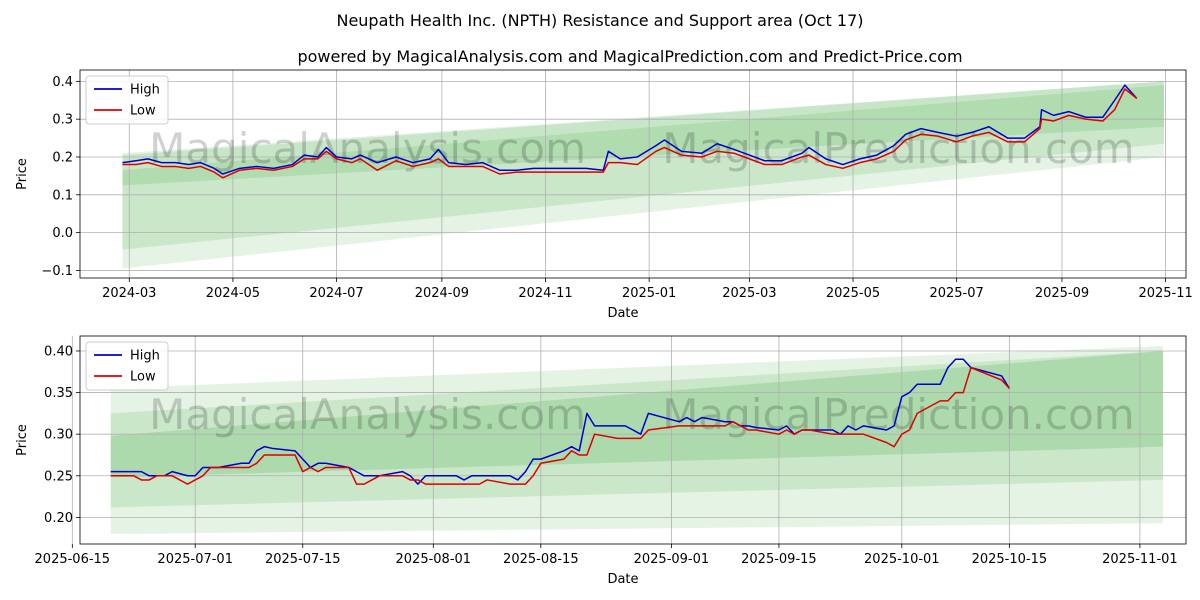 The width and height of the screenshot is (1200, 600). What do you see at coordinates (434, 559) in the screenshot?
I see `x-tick-label: 2025-08-01` at bounding box center [434, 559].